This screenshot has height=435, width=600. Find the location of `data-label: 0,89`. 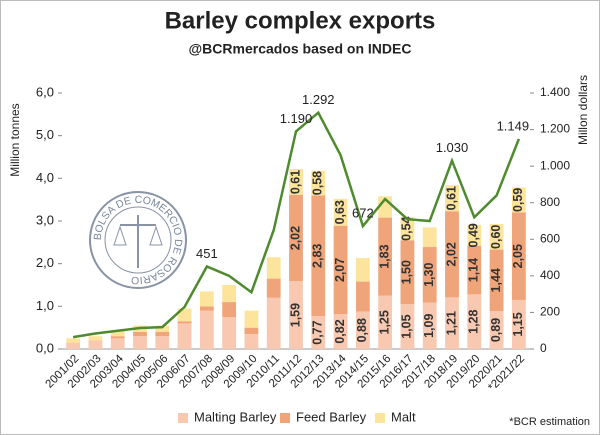

data-label: 0,89 is located at coordinates (496, 330).